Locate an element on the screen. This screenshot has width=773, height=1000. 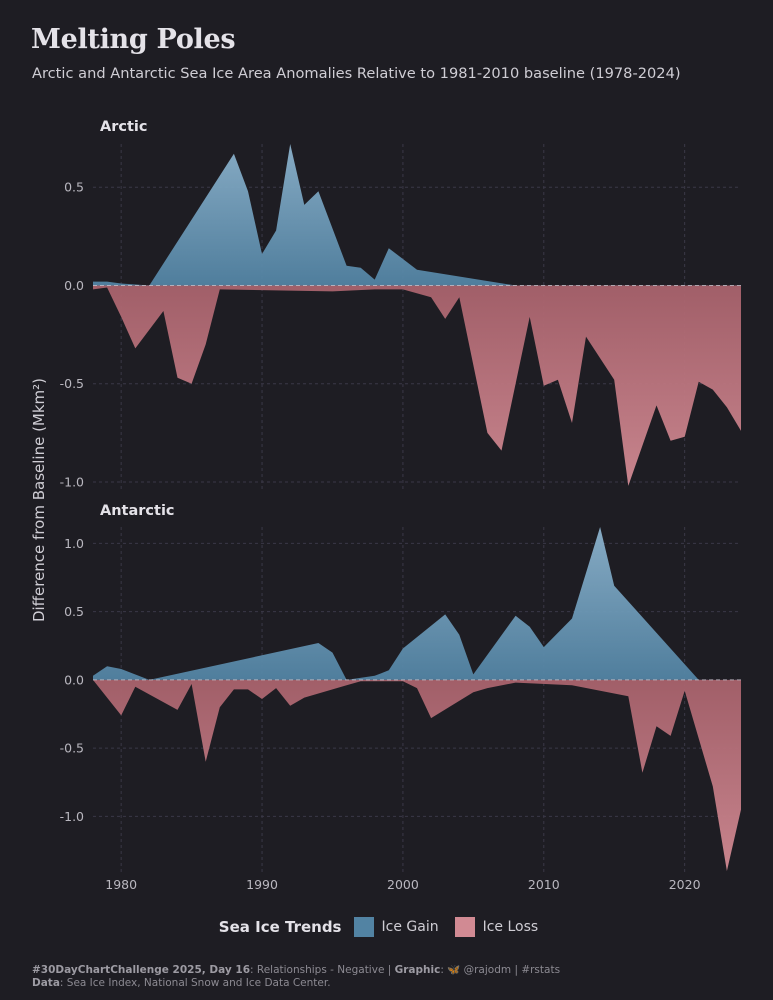
ice-loss-label: Ice Loss is located at coordinates (510, 927).